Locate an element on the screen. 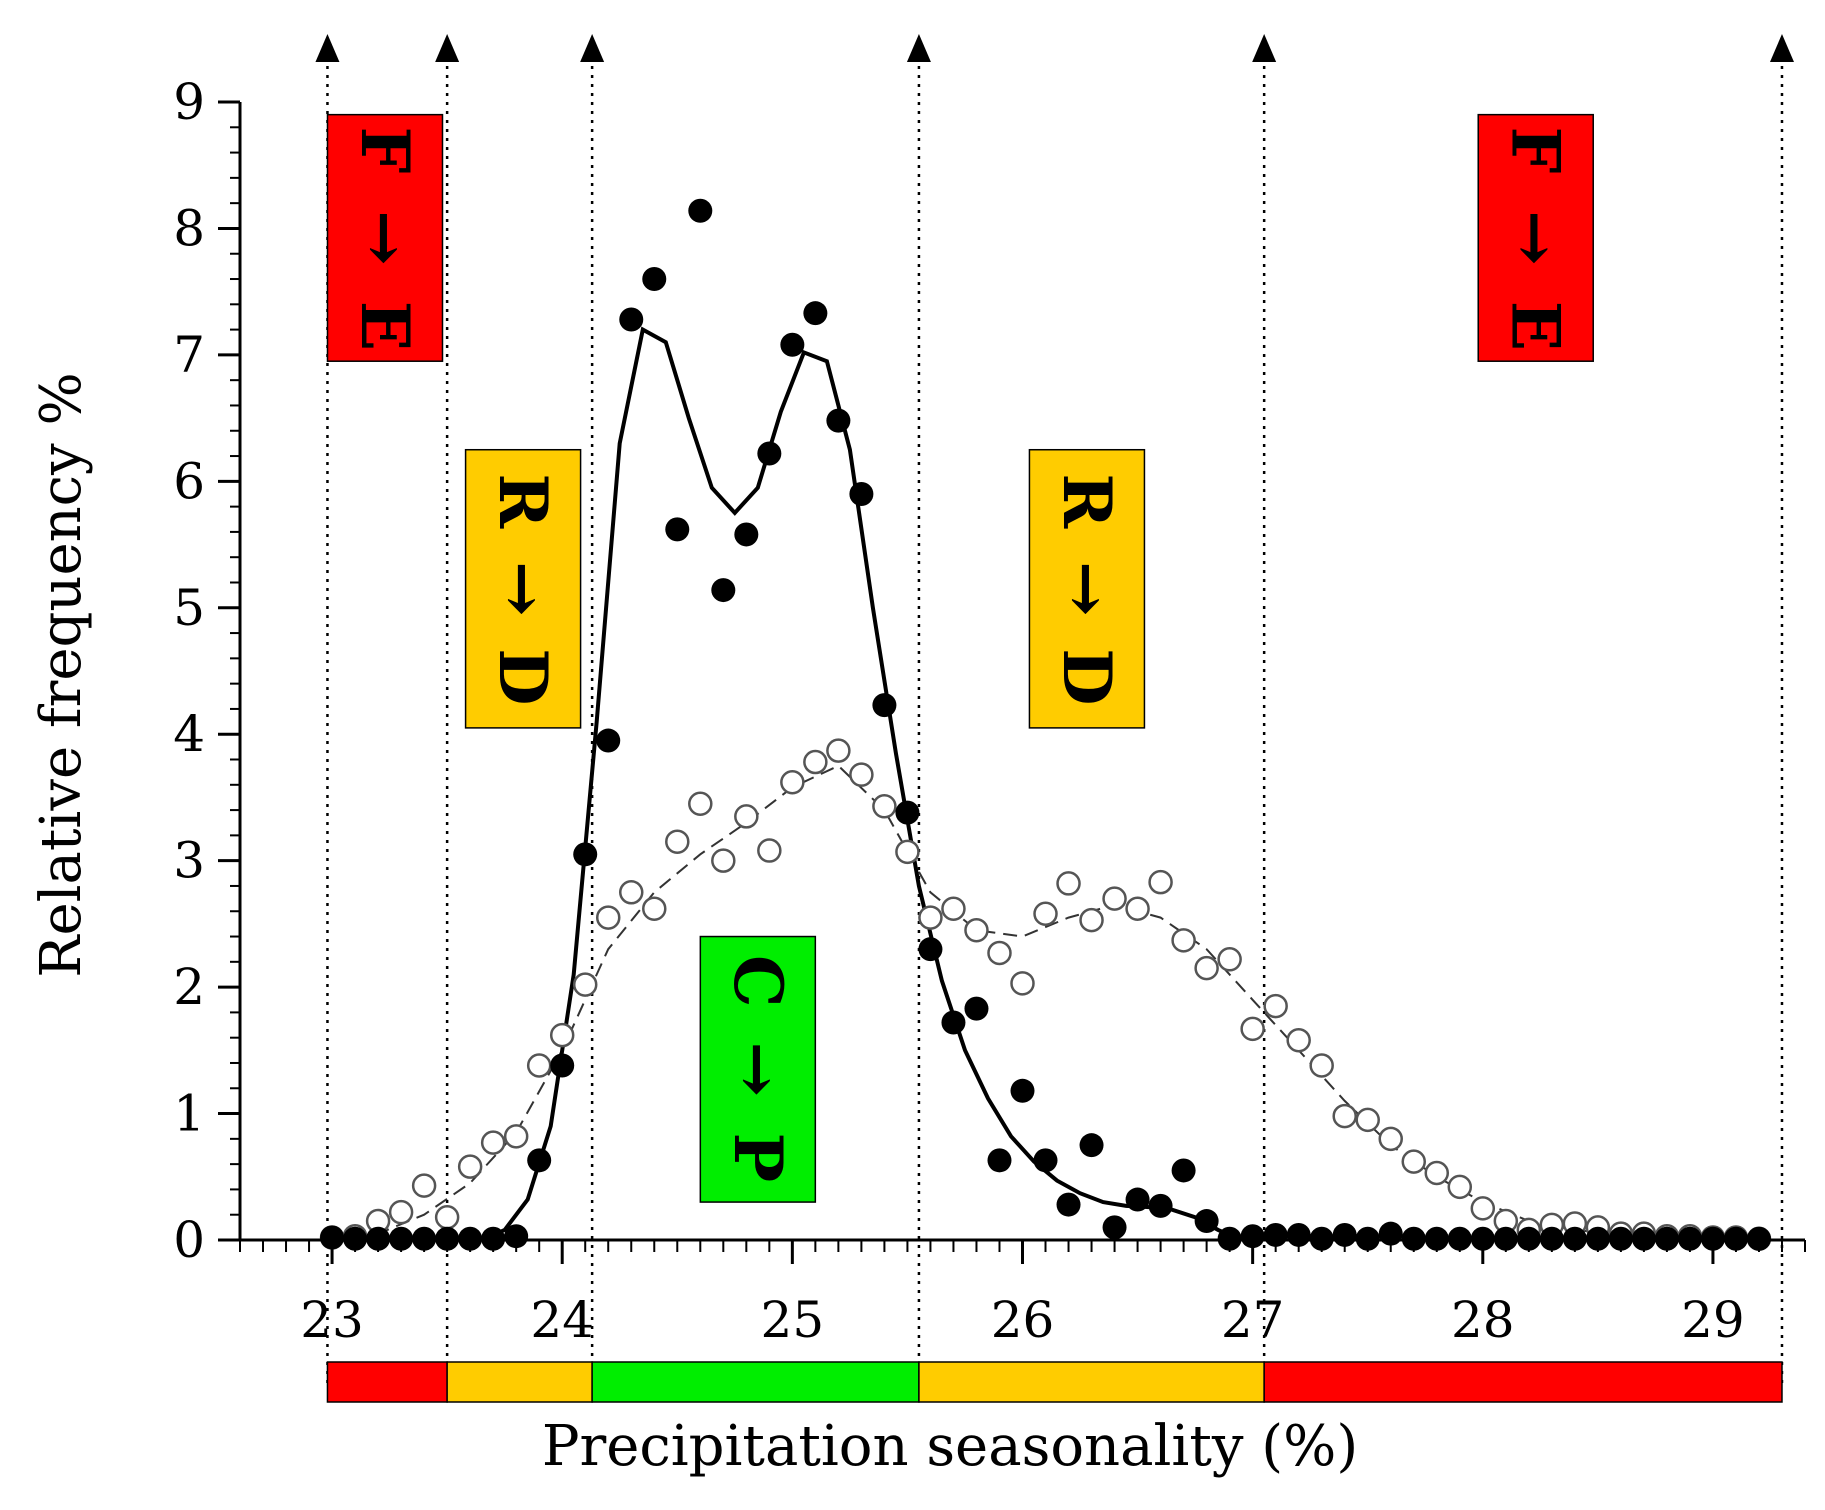 This screenshot has height=1510, width=1825. x-tick-label: 24 is located at coordinates (562, 1320).